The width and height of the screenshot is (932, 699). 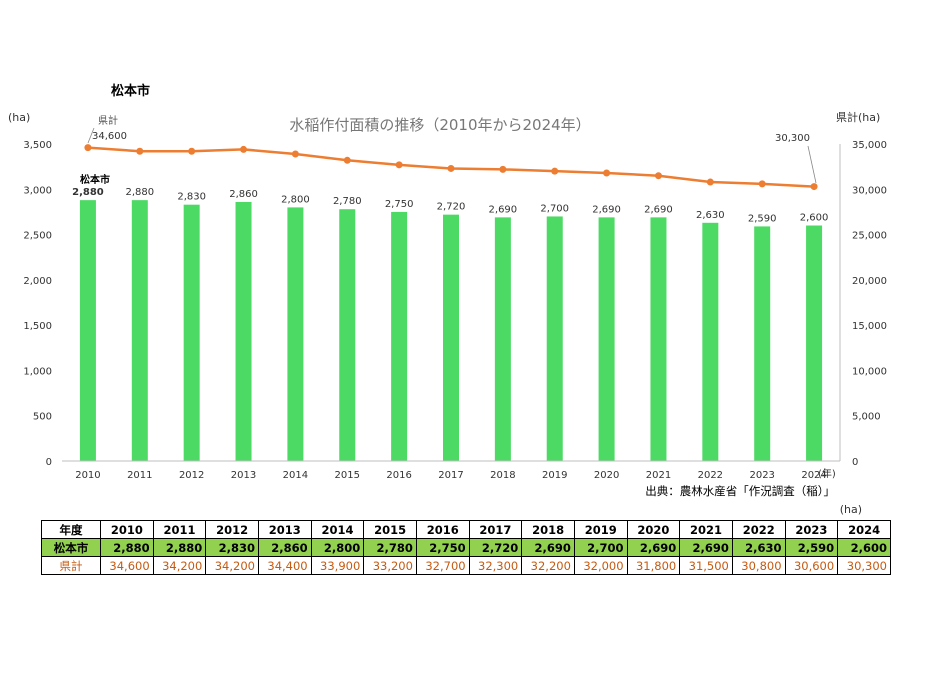 What do you see at coordinates (600, 565) in the screenshot?
I see `table-cell: 32,000` at bounding box center [600, 565].